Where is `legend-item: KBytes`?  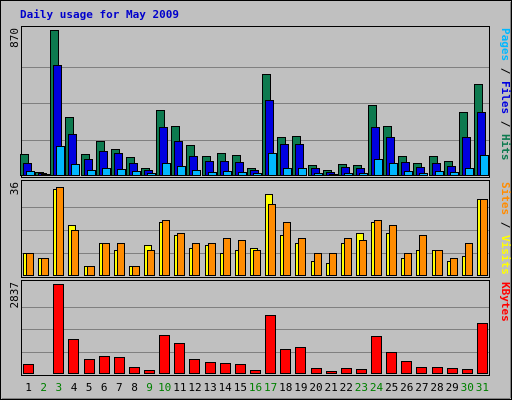
legend-item: KBytes is located at coordinates (505, 302).